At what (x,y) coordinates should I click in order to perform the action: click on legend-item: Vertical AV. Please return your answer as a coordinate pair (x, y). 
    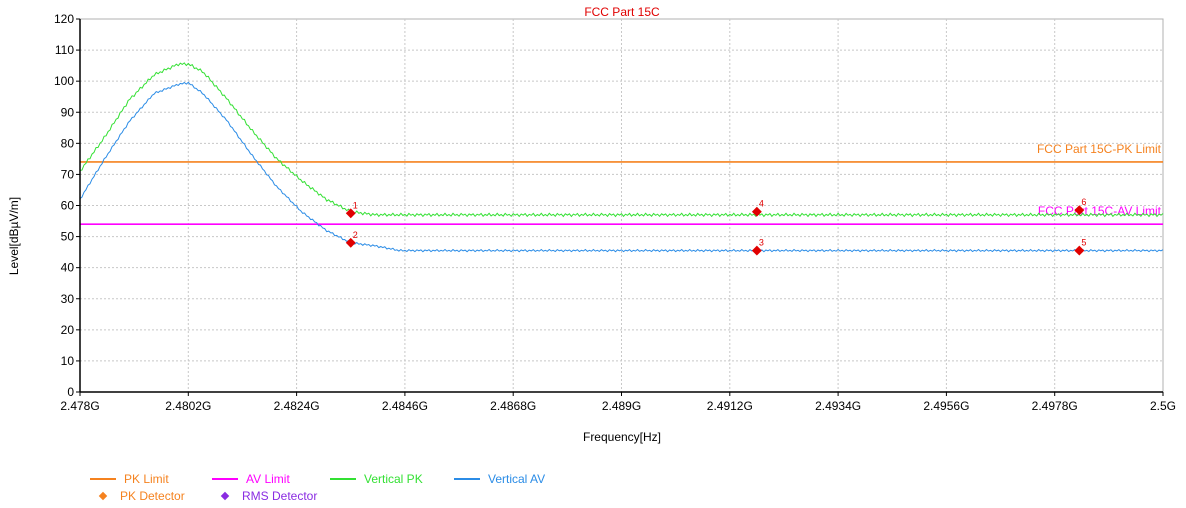
    Looking at the image, I should click on (499, 479).